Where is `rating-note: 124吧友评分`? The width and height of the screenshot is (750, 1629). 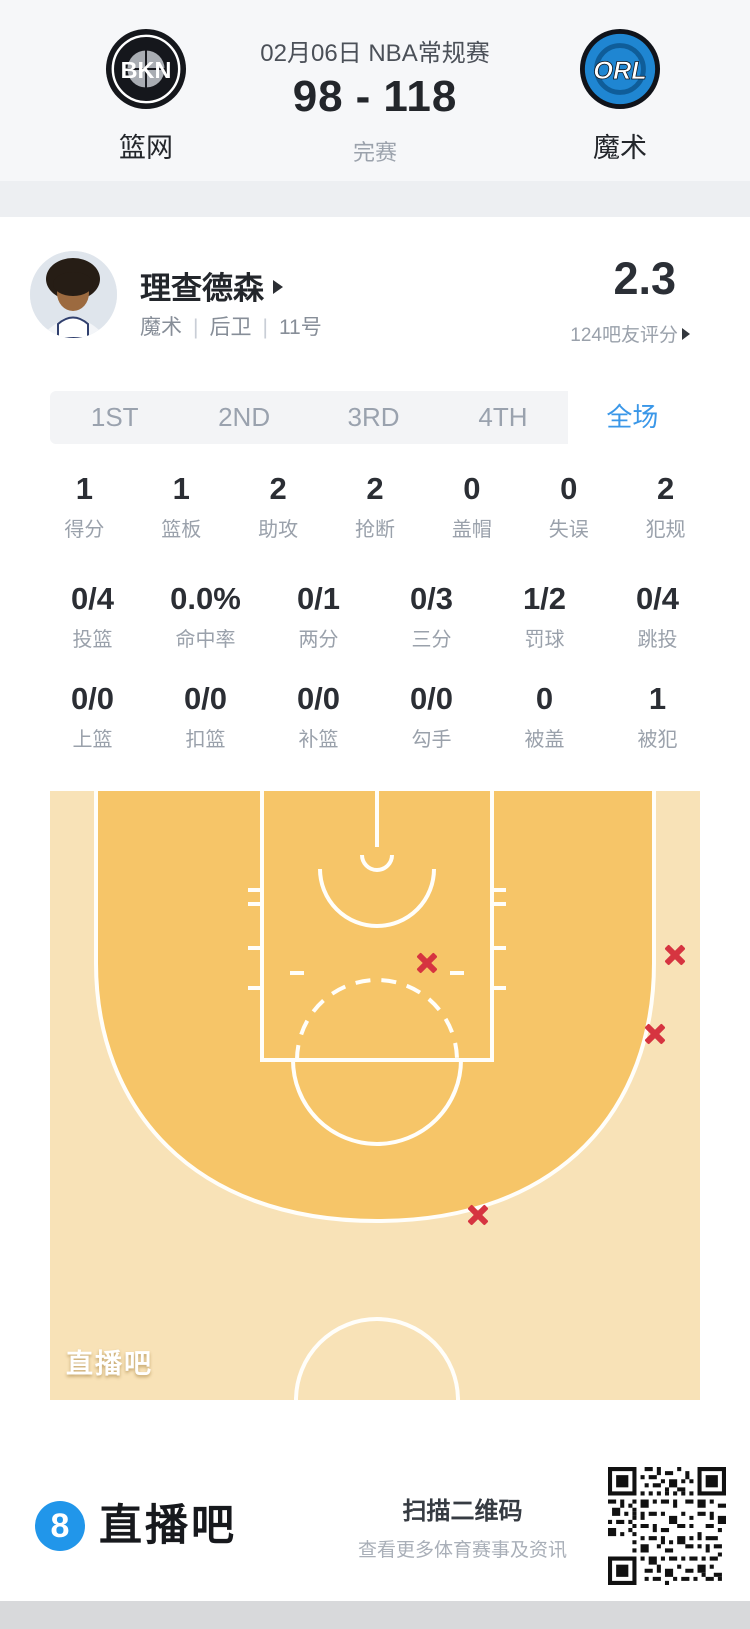
rating-note: 124吧友评分 is located at coordinates (630, 333).